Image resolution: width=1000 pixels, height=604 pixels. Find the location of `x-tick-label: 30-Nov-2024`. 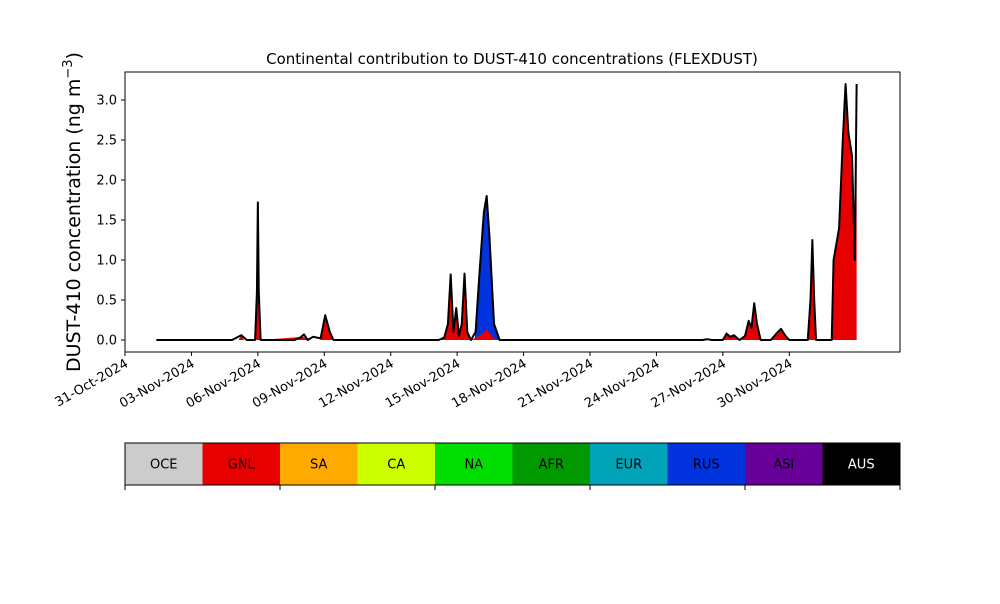

x-tick-label: 30-Nov-2024 is located at coordinates (755, 383).